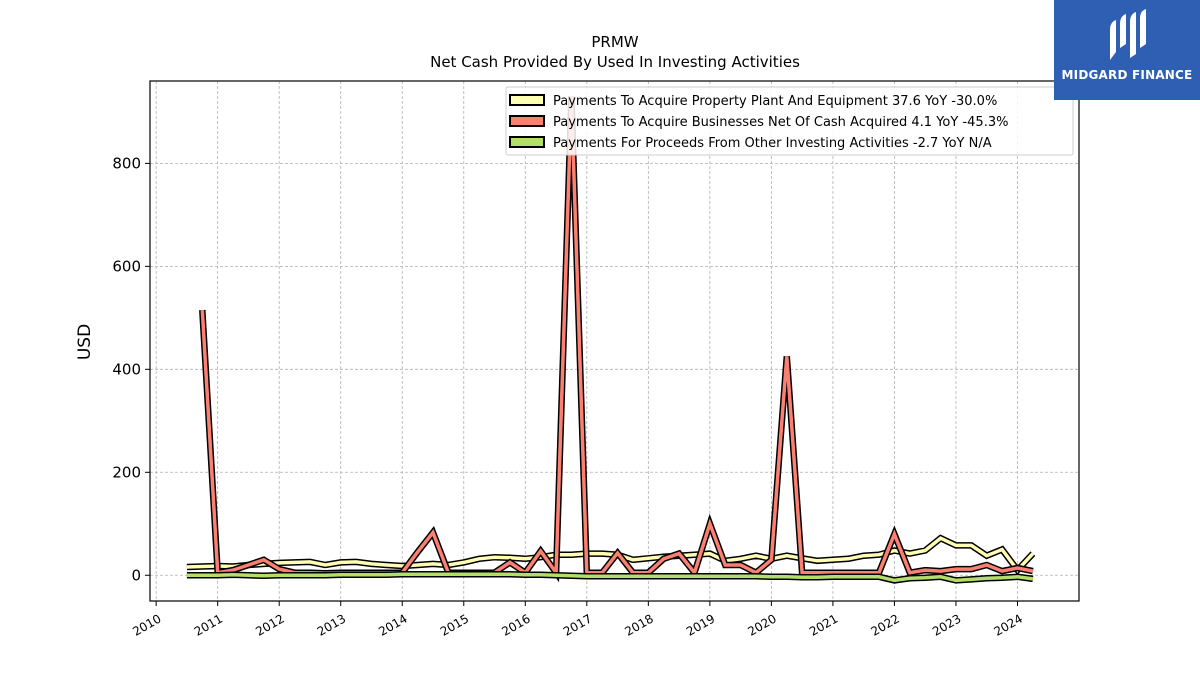 The image size is (1200, 675). What do you see at coordinates (1008, 624) in the screenshot?
I see `x-tick-label: 2024` at bounding box center [1008, 624].